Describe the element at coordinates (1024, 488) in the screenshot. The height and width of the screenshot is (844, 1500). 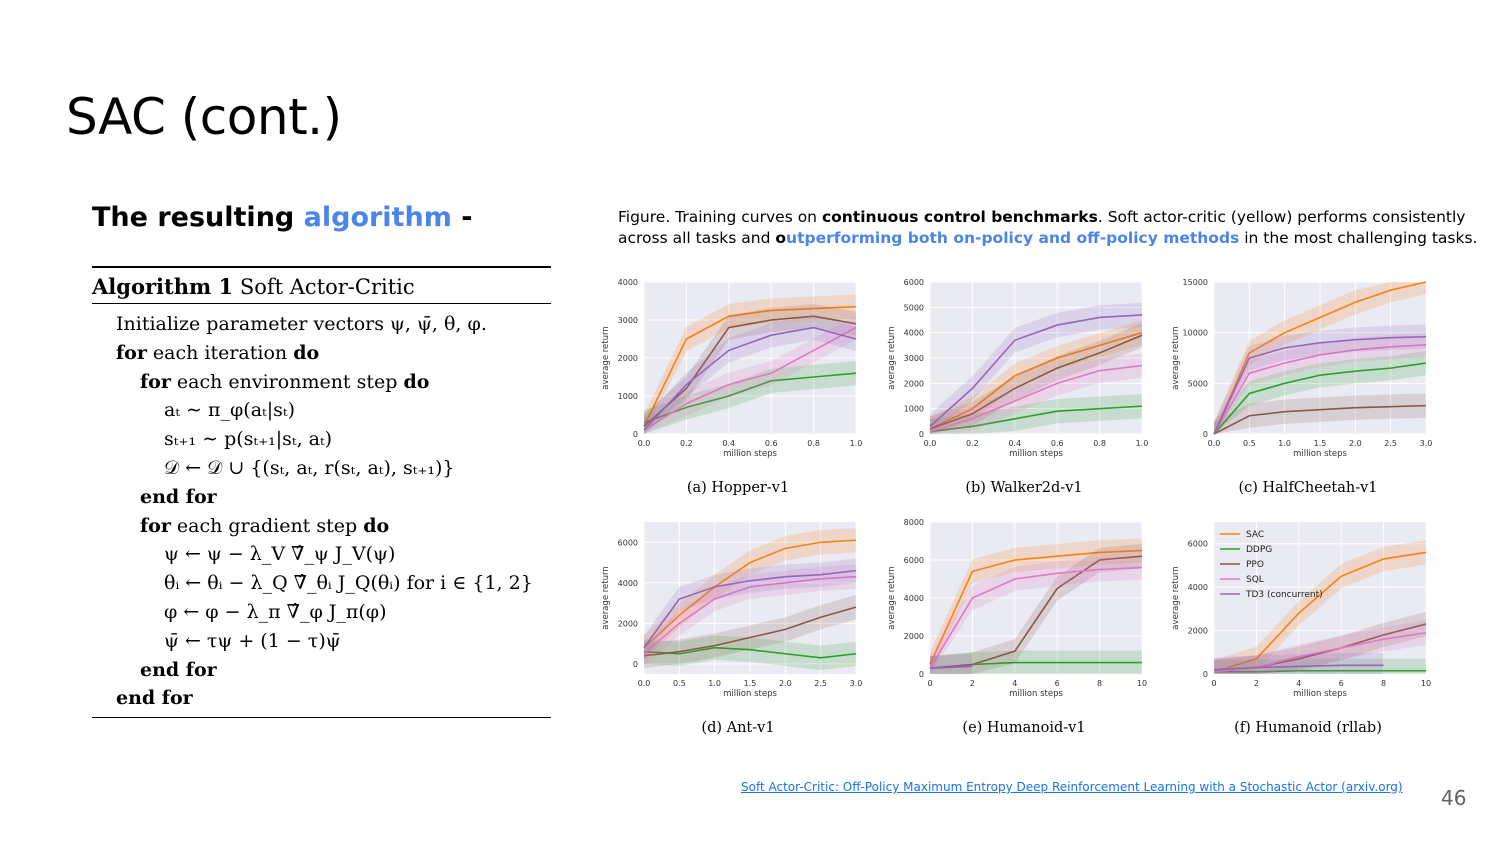
I see `subfigure-caption: (b) Walker2d-v1` at that location.